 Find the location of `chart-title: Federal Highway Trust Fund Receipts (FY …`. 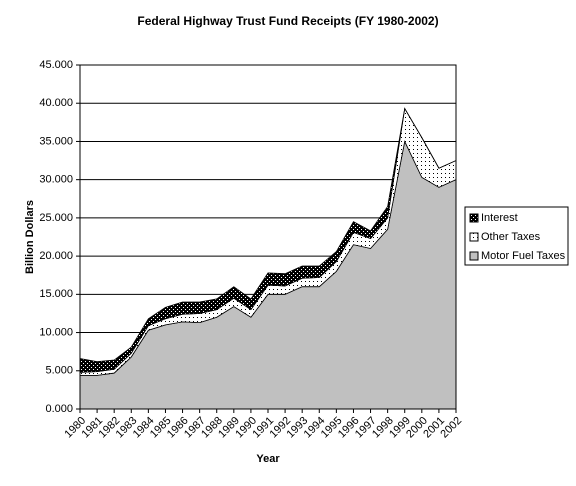

chart-title: Federal Highway Trust Fund Receipts (FY … is located at coordinates (287, 21).